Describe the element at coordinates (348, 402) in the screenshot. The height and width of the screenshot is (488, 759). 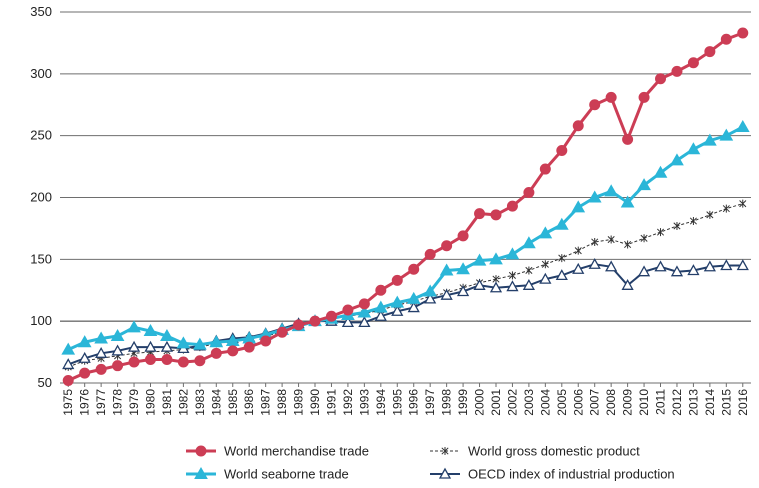
I see `x-tick-label: 1992` at that location.